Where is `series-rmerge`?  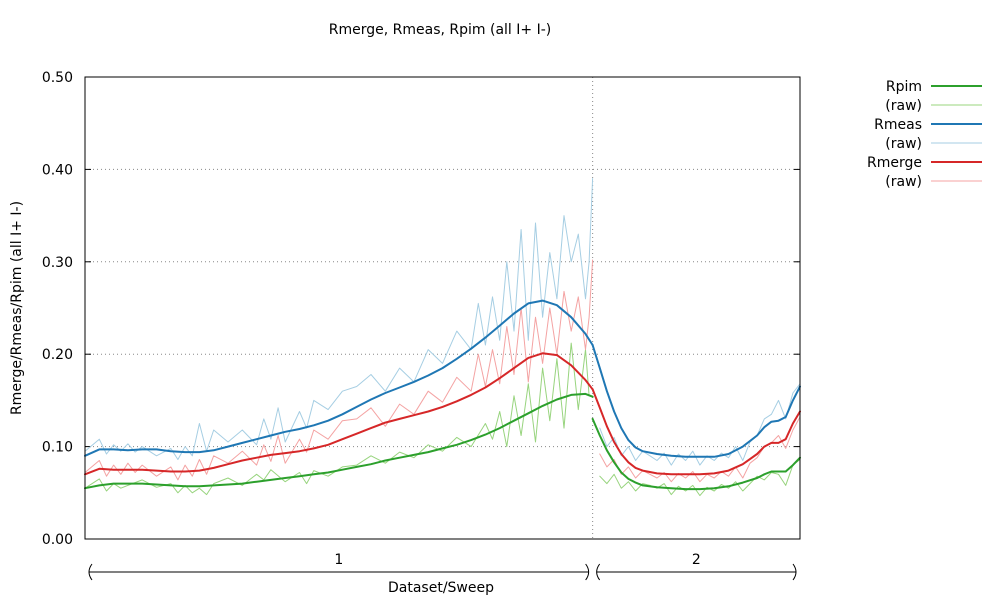 series-rmerge is located at coordinates (442, 414).